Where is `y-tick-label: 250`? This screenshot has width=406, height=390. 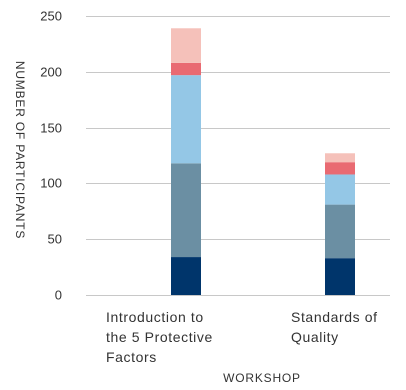
y-tick-label: 250 is located at coordinates (51, 16).